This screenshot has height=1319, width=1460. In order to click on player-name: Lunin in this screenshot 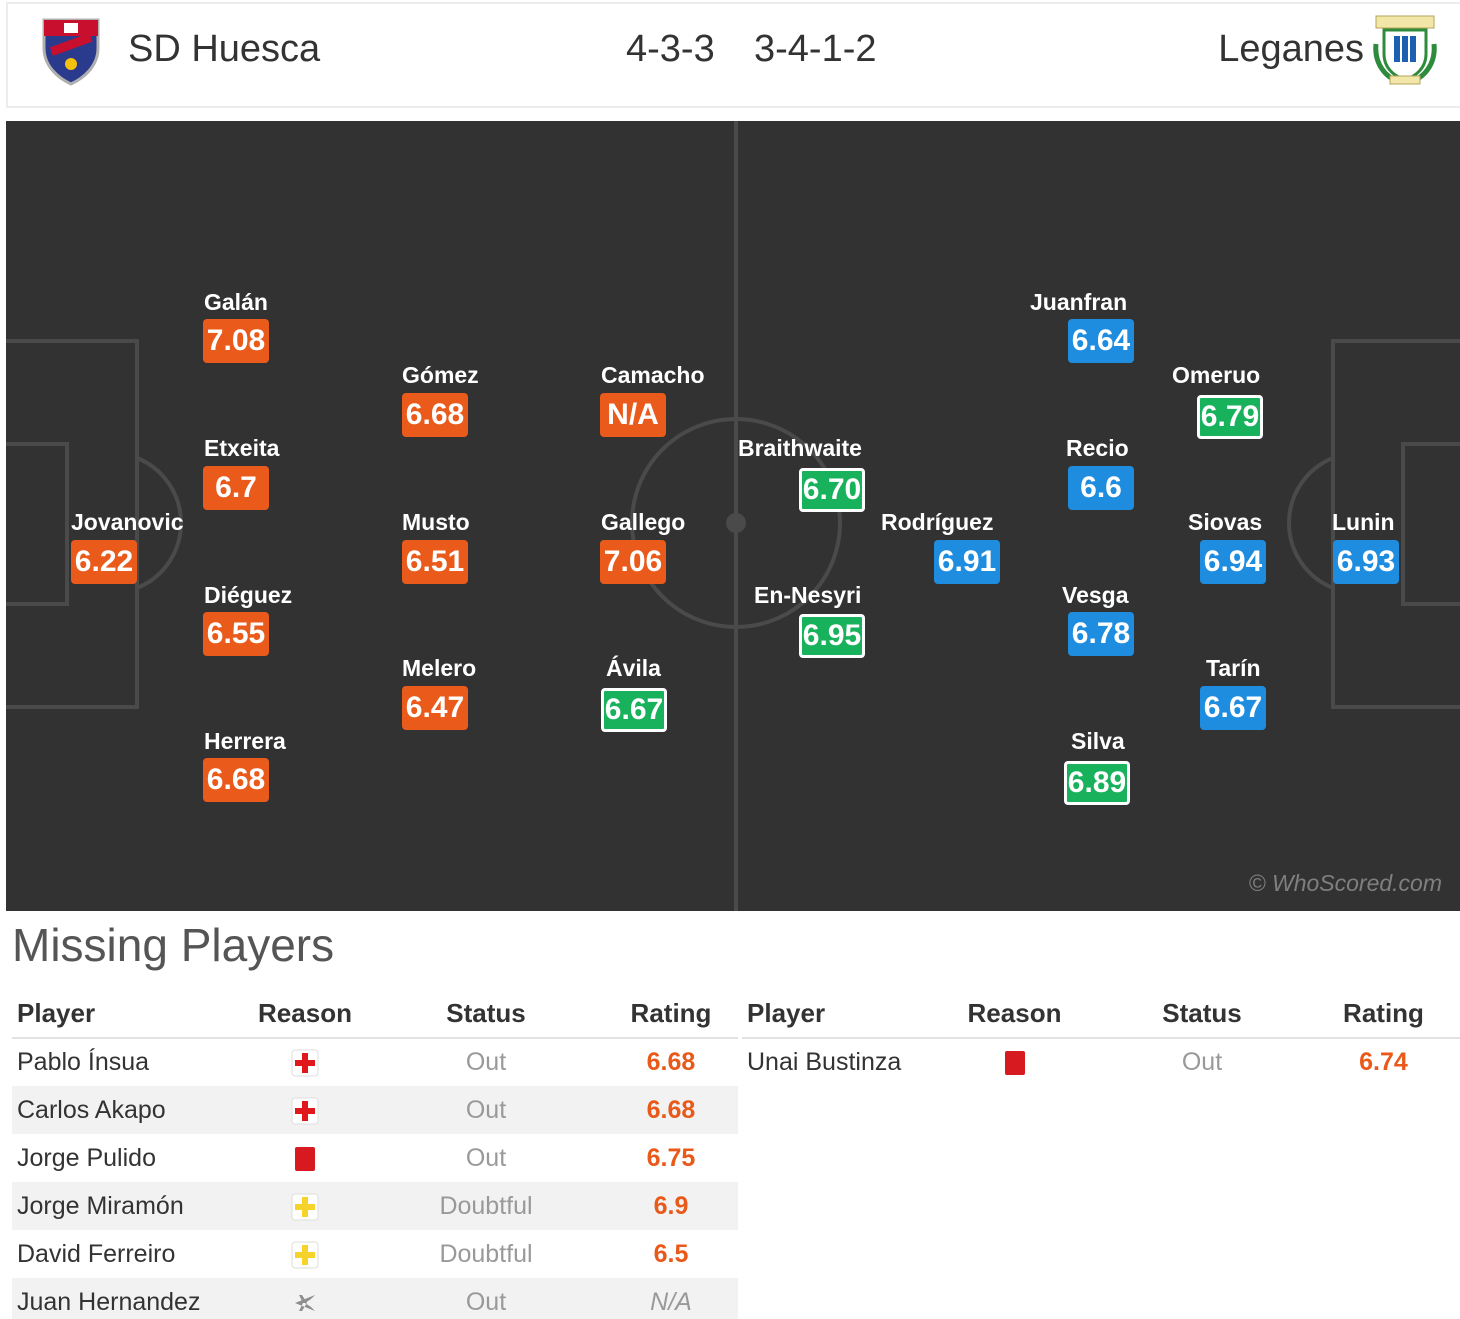, I will do `click(1363, 522)`.